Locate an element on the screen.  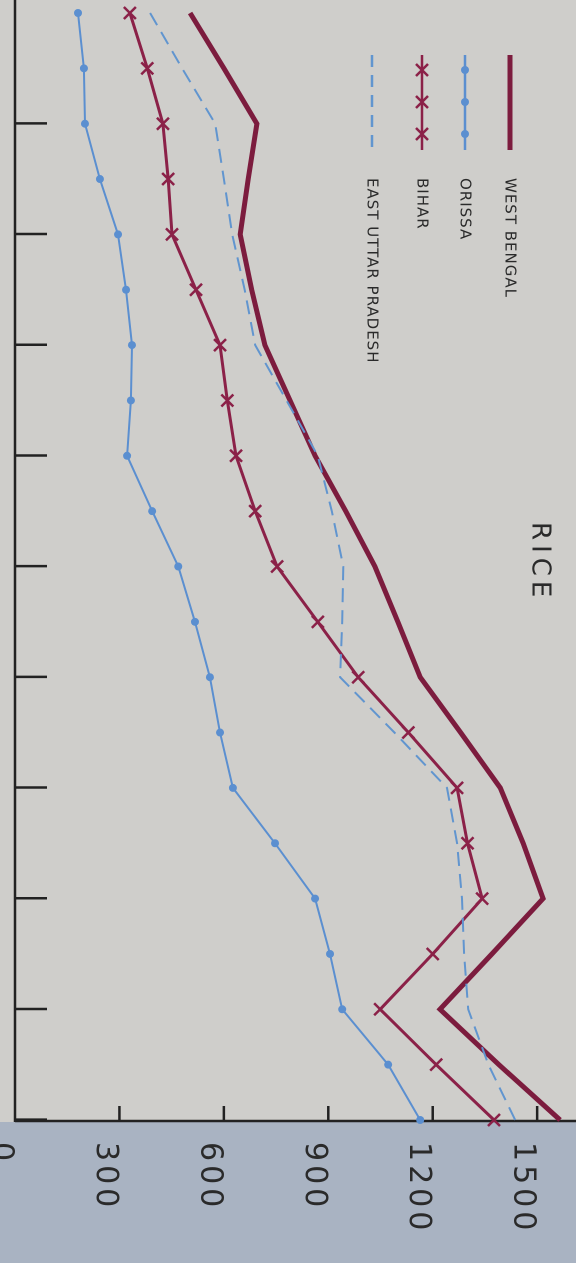
legend-label: EAST UTTAR PRADESH is located at coordinates (373, 270).